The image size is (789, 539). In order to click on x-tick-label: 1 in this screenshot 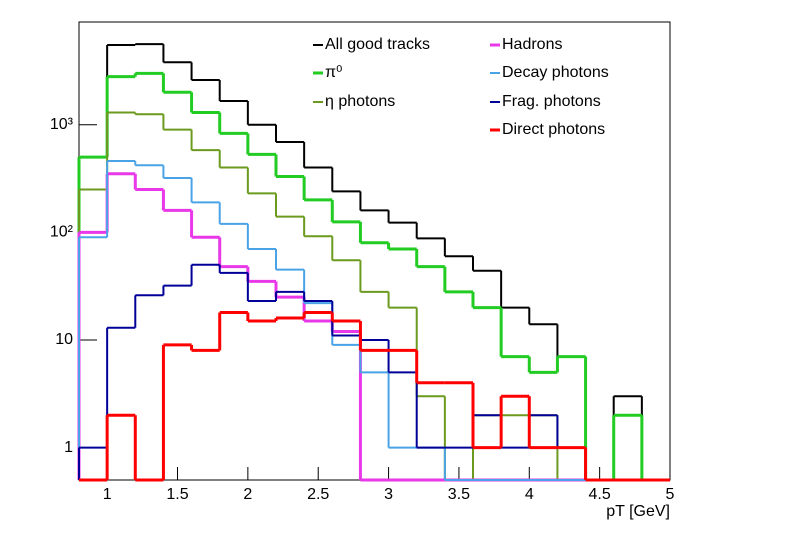, I will do `click(107, 494)`.